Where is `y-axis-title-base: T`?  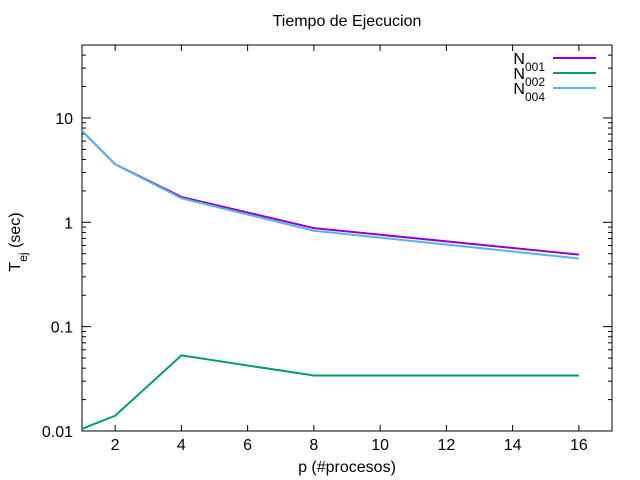 y-axis-title-base: T is located at coordinates (15, 267).